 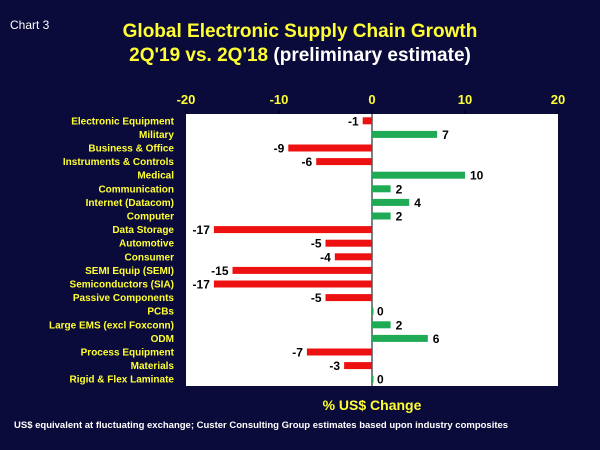 I want to click on category-label-16: ODM, so click(x=162, y=339).